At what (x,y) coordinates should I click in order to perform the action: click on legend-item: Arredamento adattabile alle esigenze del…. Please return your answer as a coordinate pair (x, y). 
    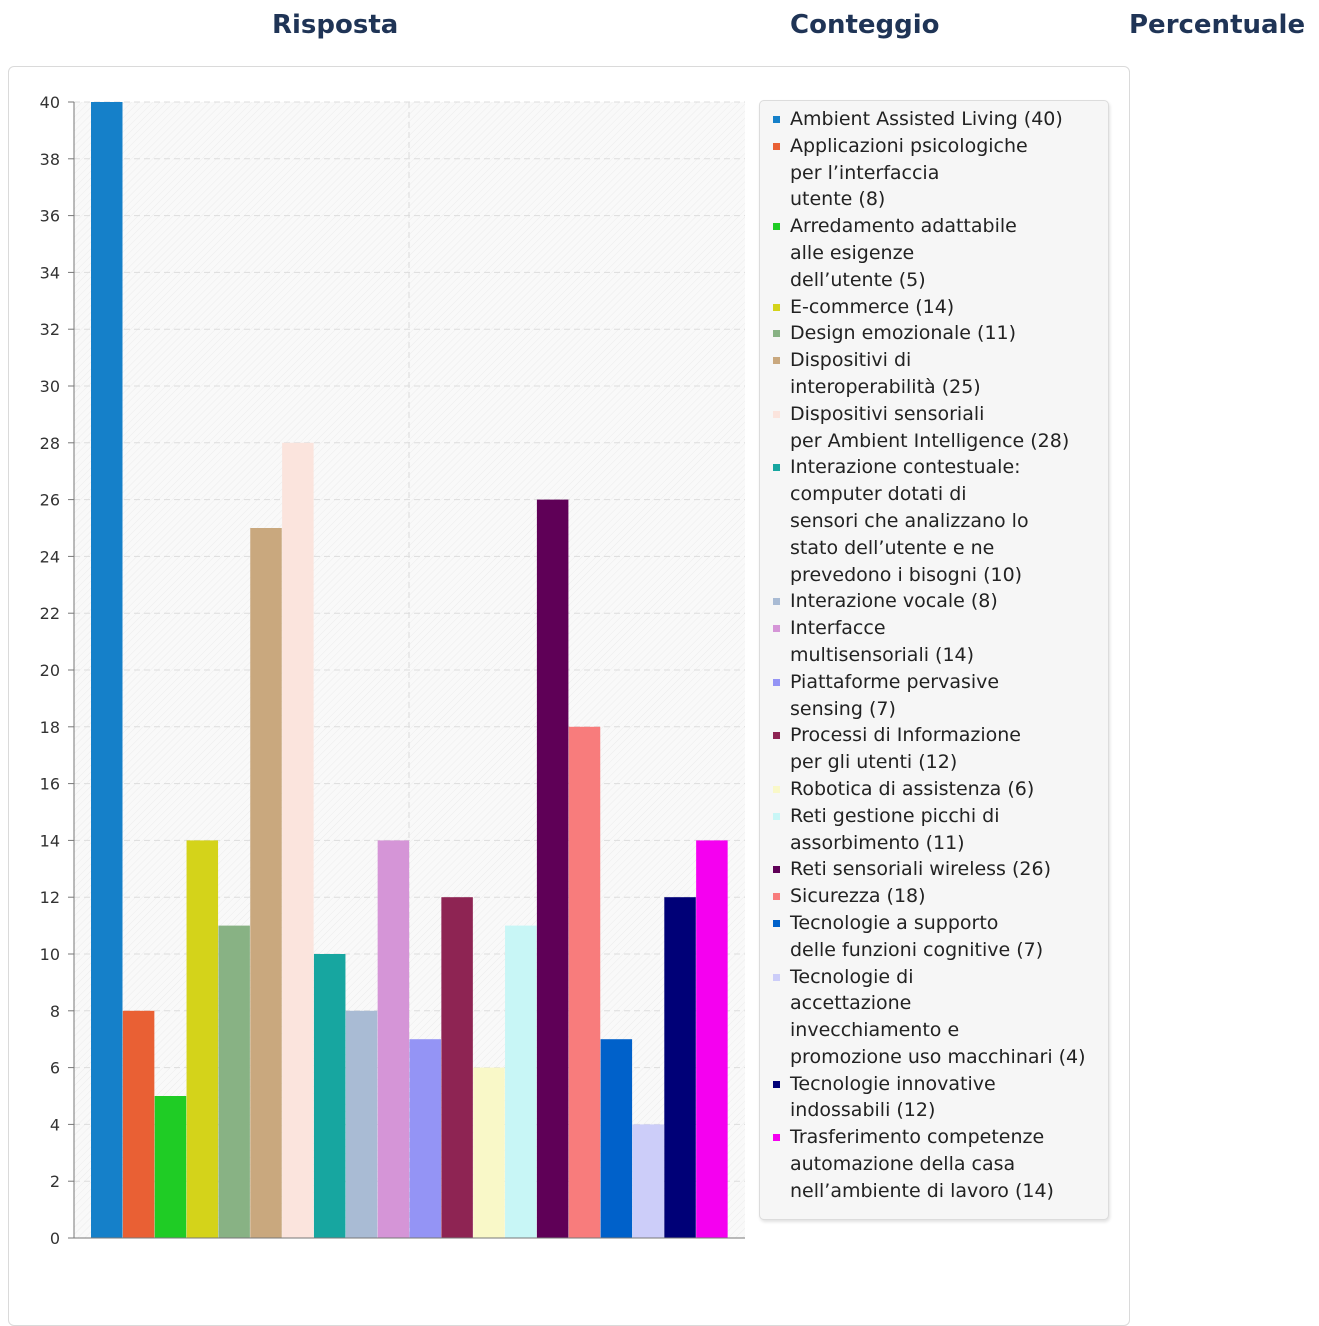
    Looking at the image, I should click on (937, 253).